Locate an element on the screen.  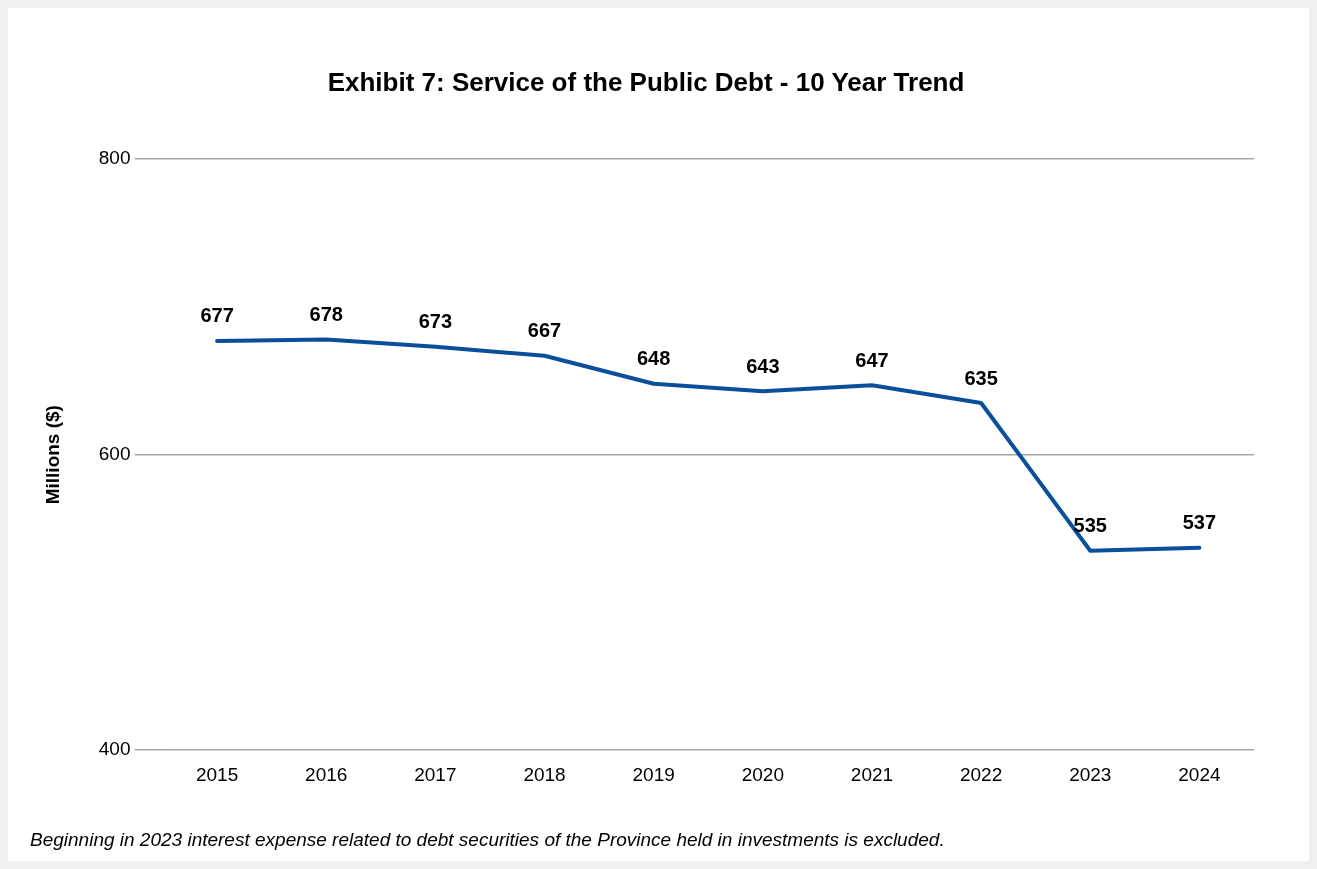
x-tick-label: 2017 is located at coordinates (435, 774).